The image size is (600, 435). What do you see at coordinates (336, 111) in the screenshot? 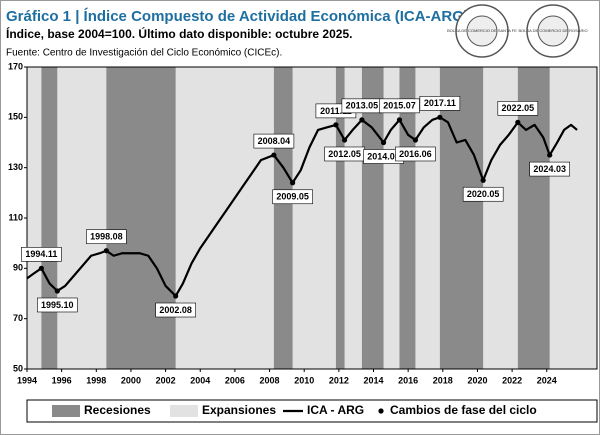
I see `point-label: 2011.11` at bounding box center [336, 111].